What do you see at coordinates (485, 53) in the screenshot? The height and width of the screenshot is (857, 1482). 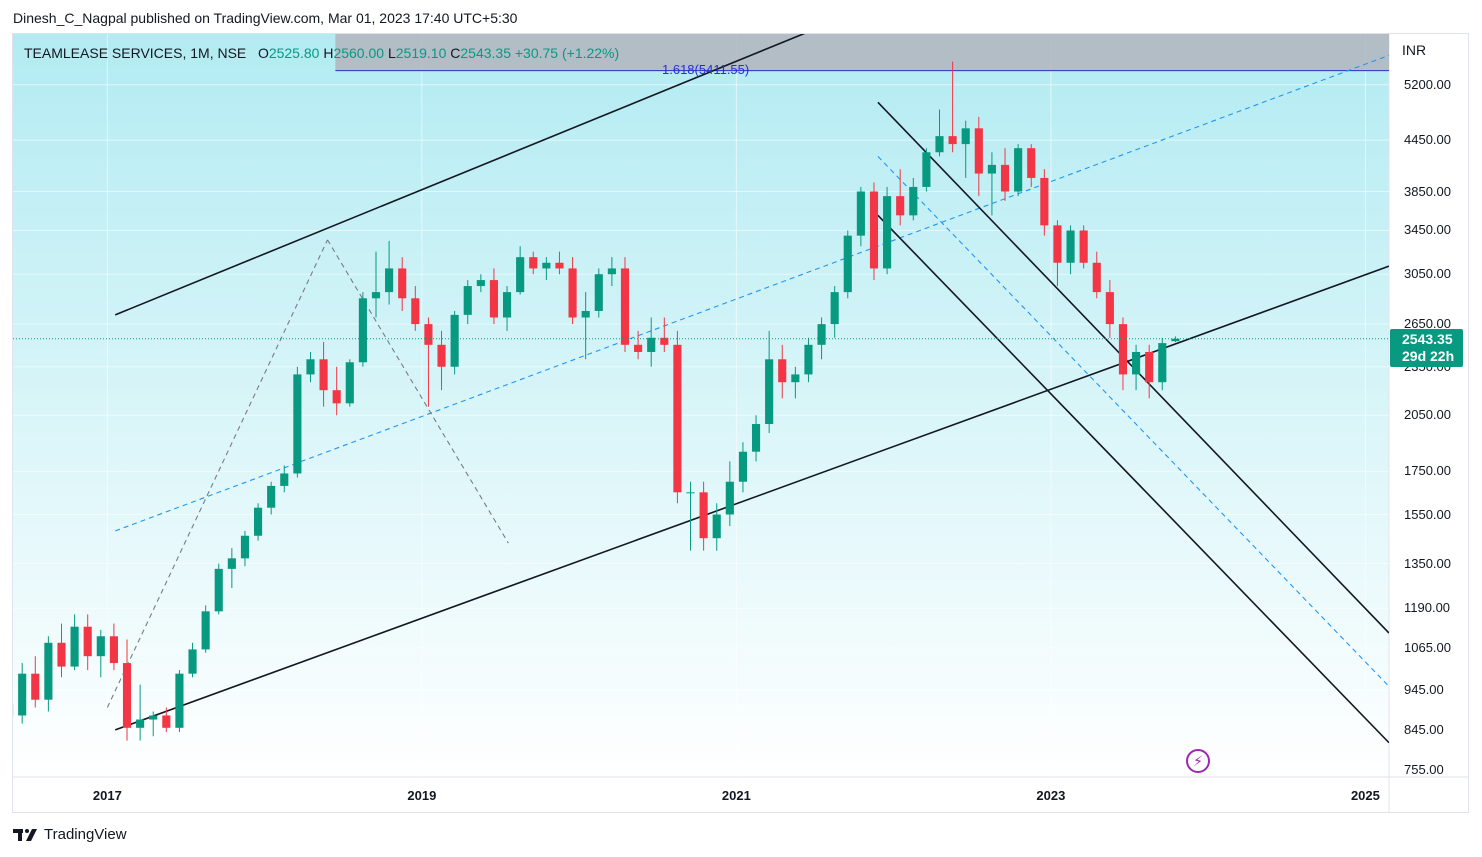 I see `close-value: 2543.35` at bounding box center [485, 53].